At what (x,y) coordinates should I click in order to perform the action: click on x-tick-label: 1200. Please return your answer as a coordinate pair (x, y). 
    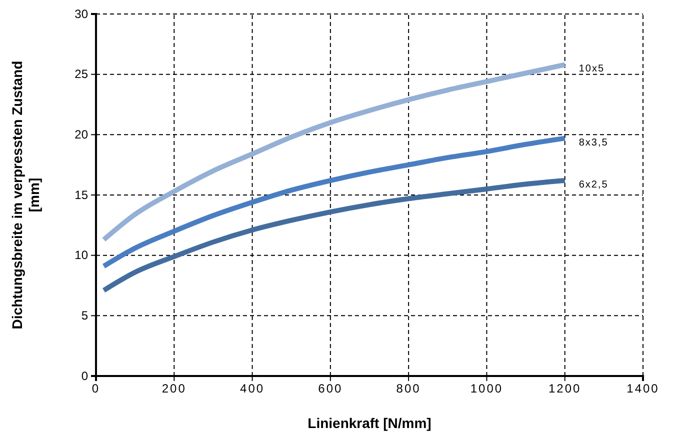
    Looking at the image, I should click on (565, 389).